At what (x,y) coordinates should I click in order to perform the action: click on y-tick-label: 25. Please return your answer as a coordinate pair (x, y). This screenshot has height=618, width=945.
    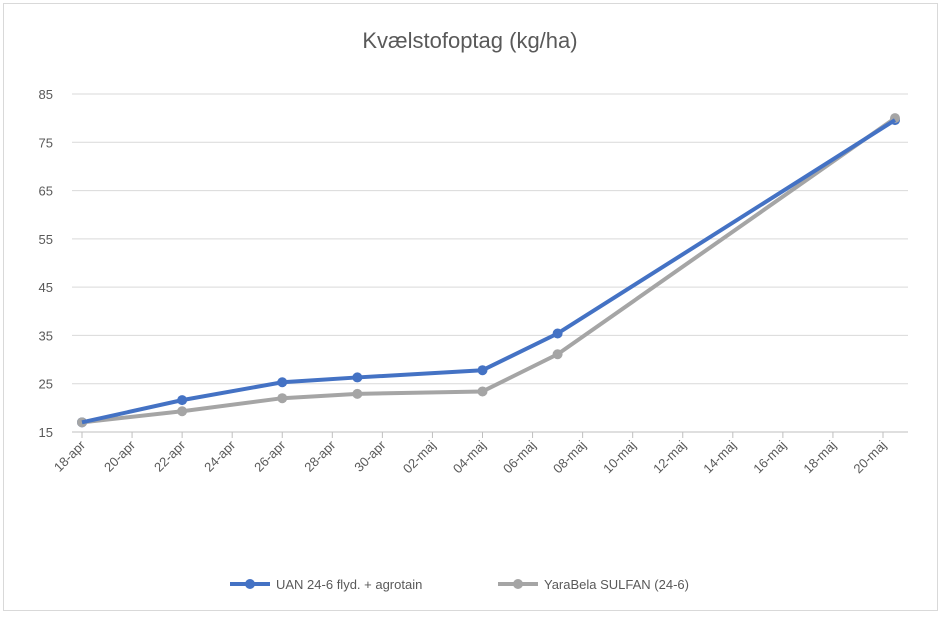
    Looking at the image, I should click on (46, 384).